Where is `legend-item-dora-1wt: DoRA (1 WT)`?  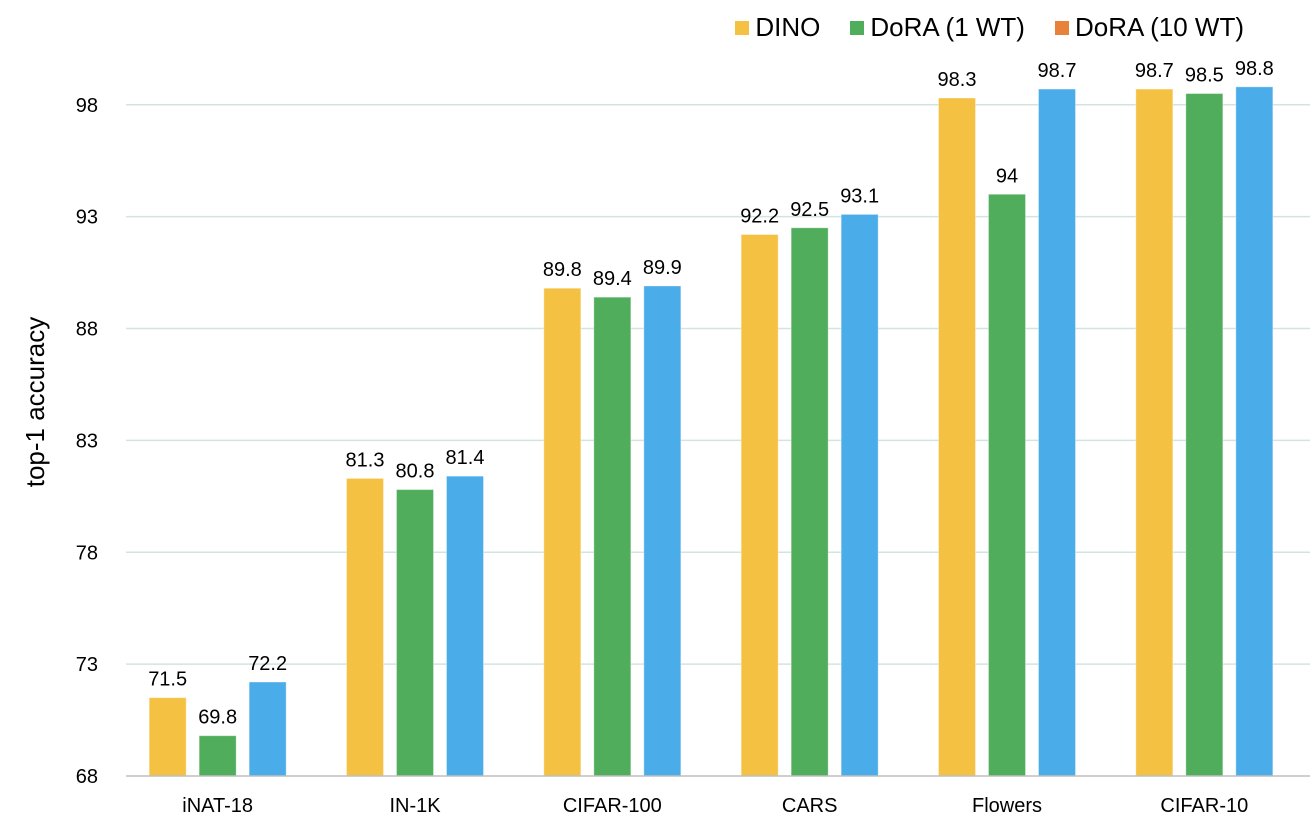
legend-item-dora-1wt: DoRA (1 WT) is located at coordinates (937, 27).